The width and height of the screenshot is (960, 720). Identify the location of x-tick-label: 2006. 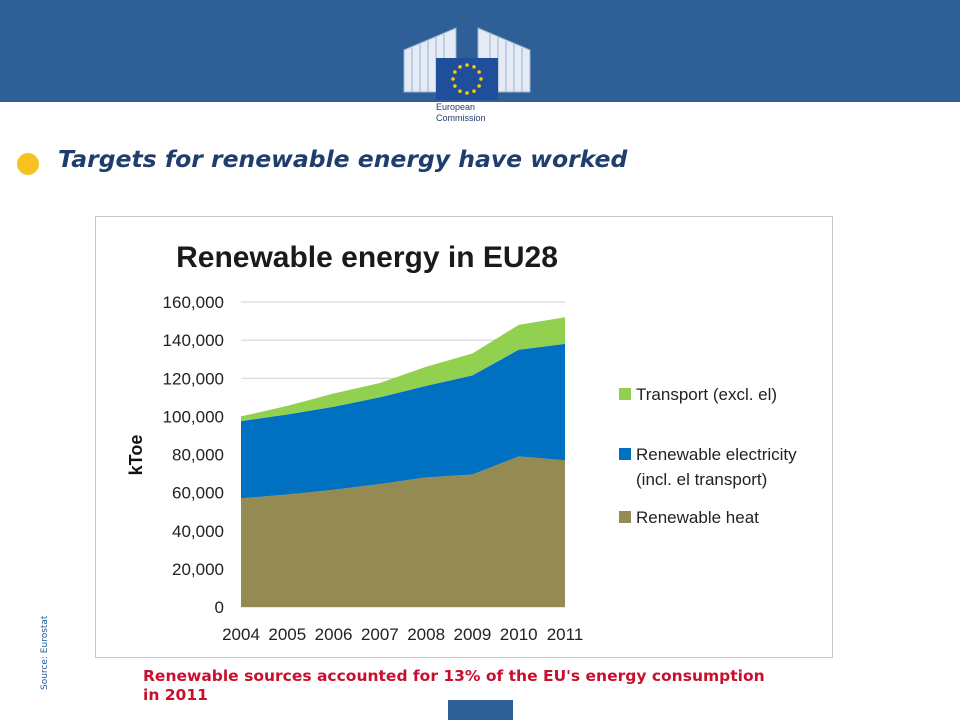
(334, 634).